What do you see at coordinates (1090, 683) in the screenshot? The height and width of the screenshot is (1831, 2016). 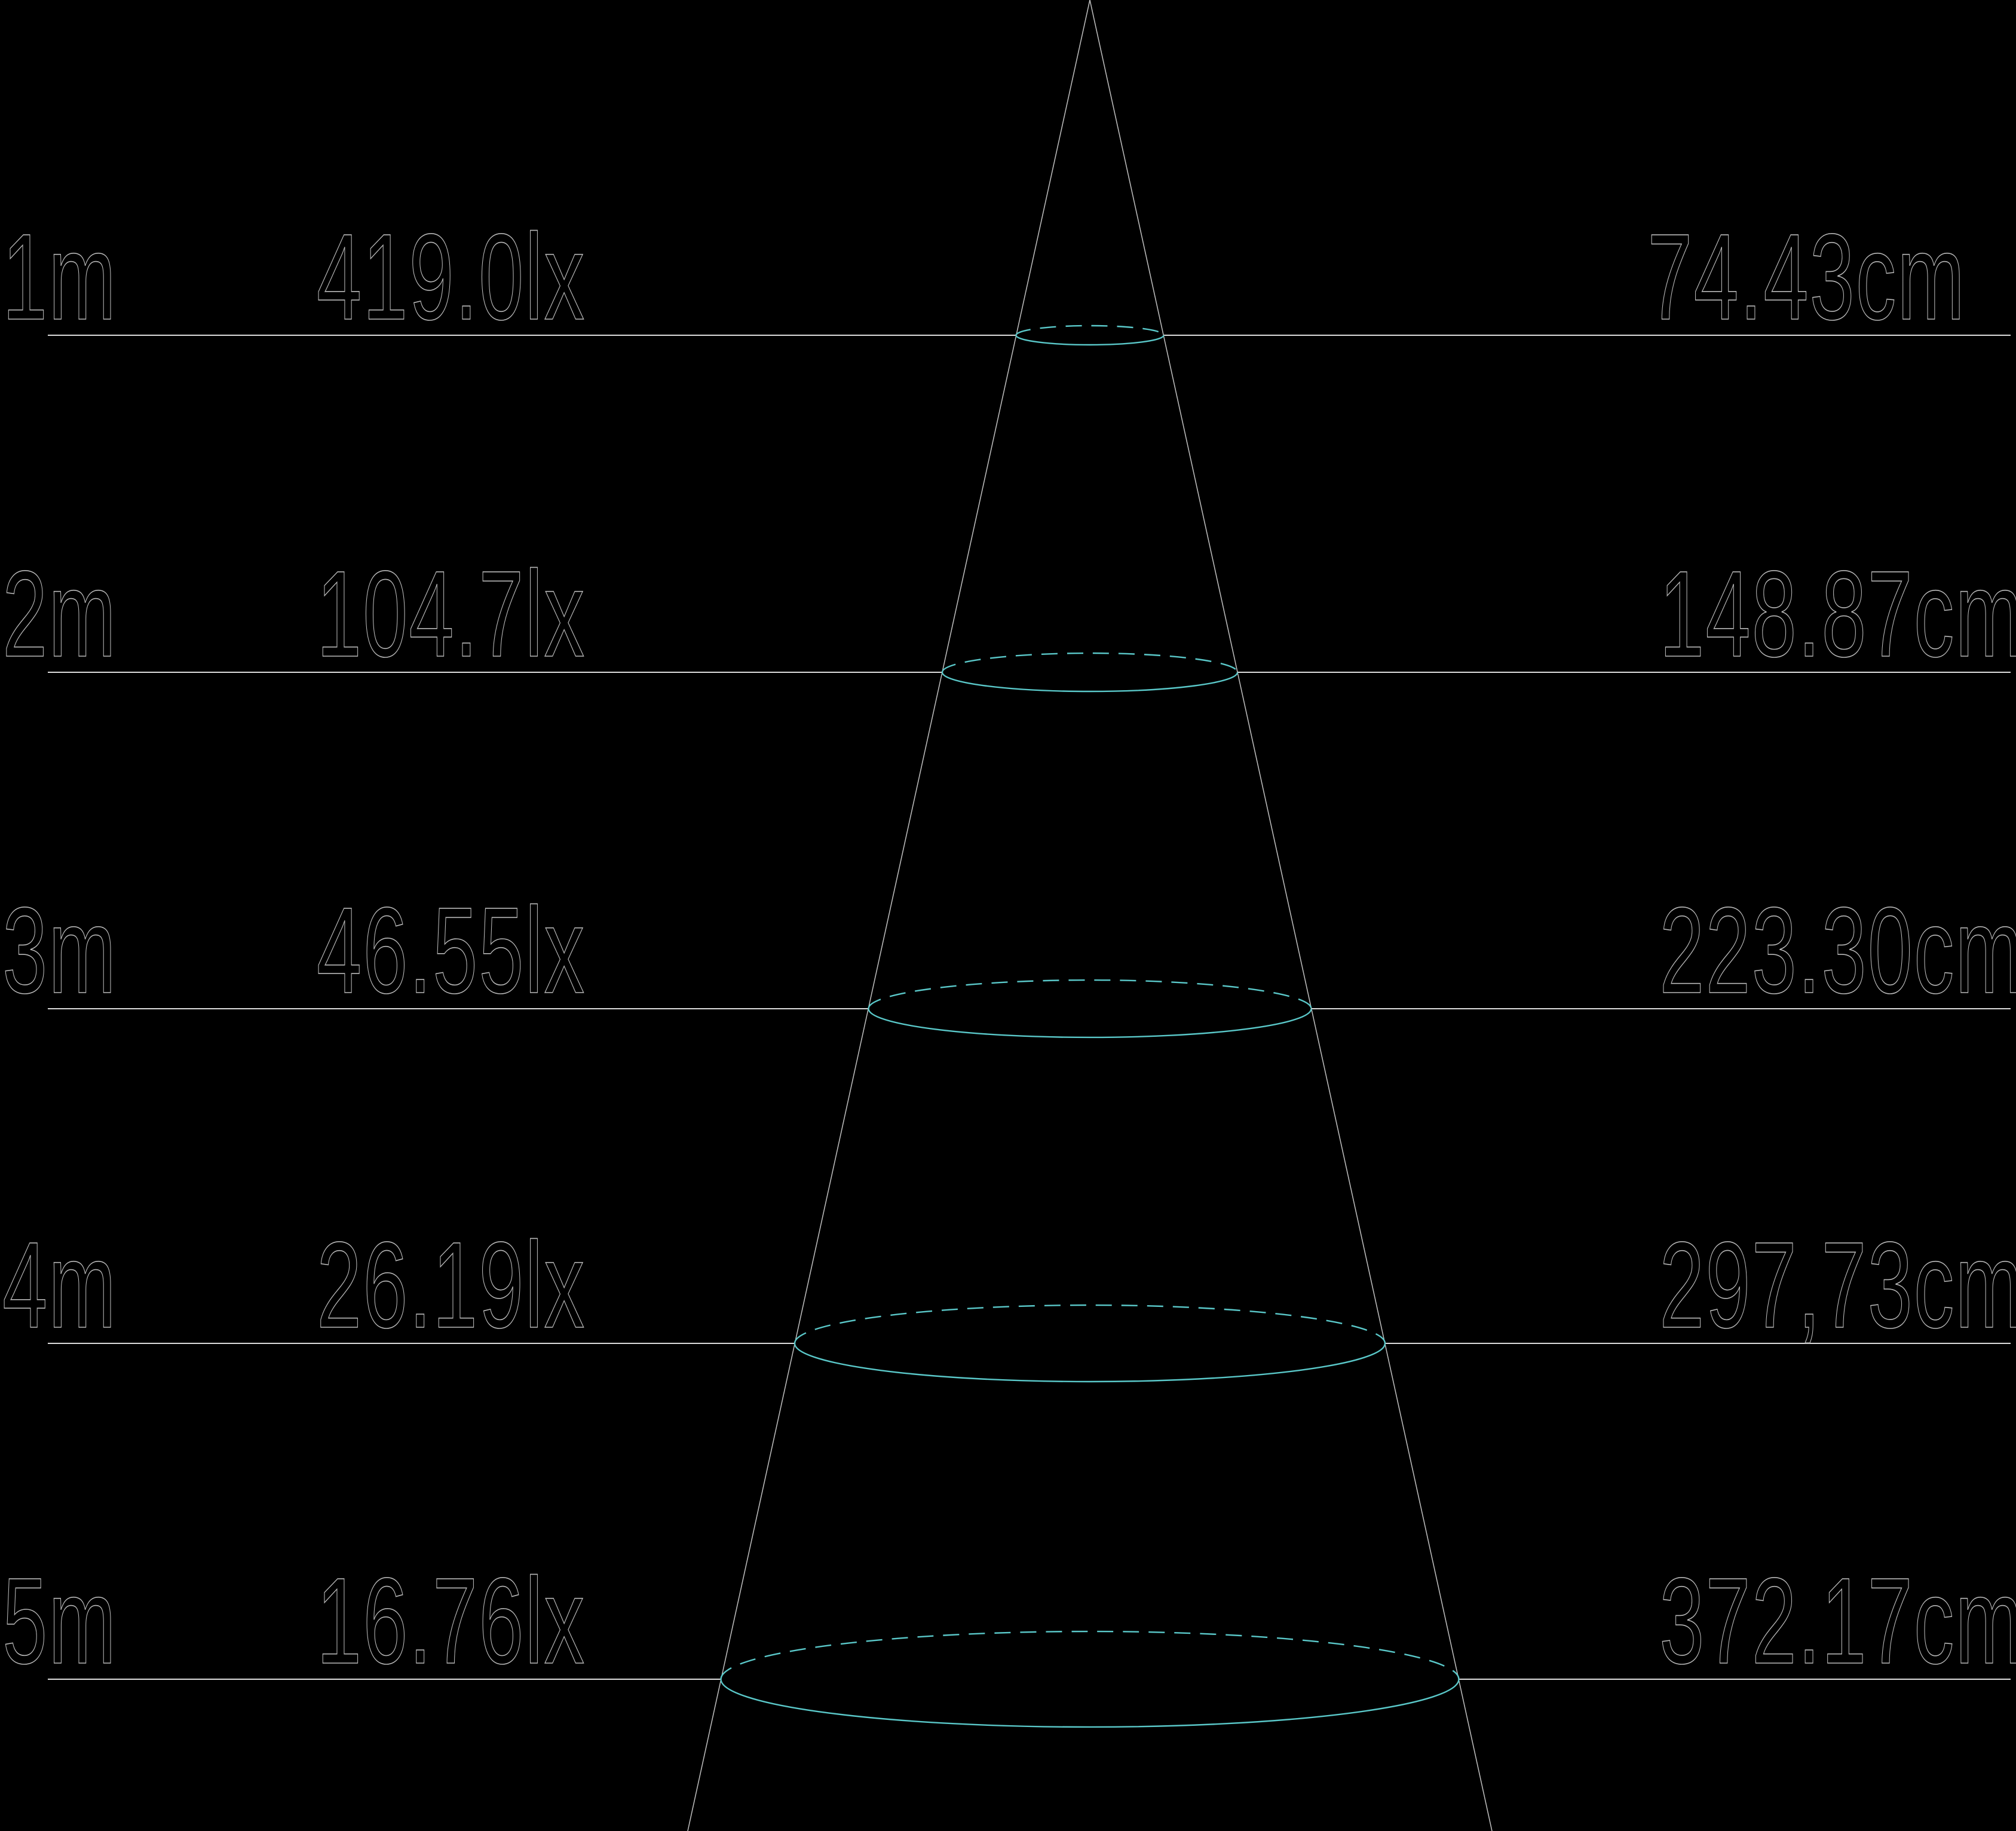 I see `beam-ellipse-front-arc-2m` at bounding box center [1090, 683].